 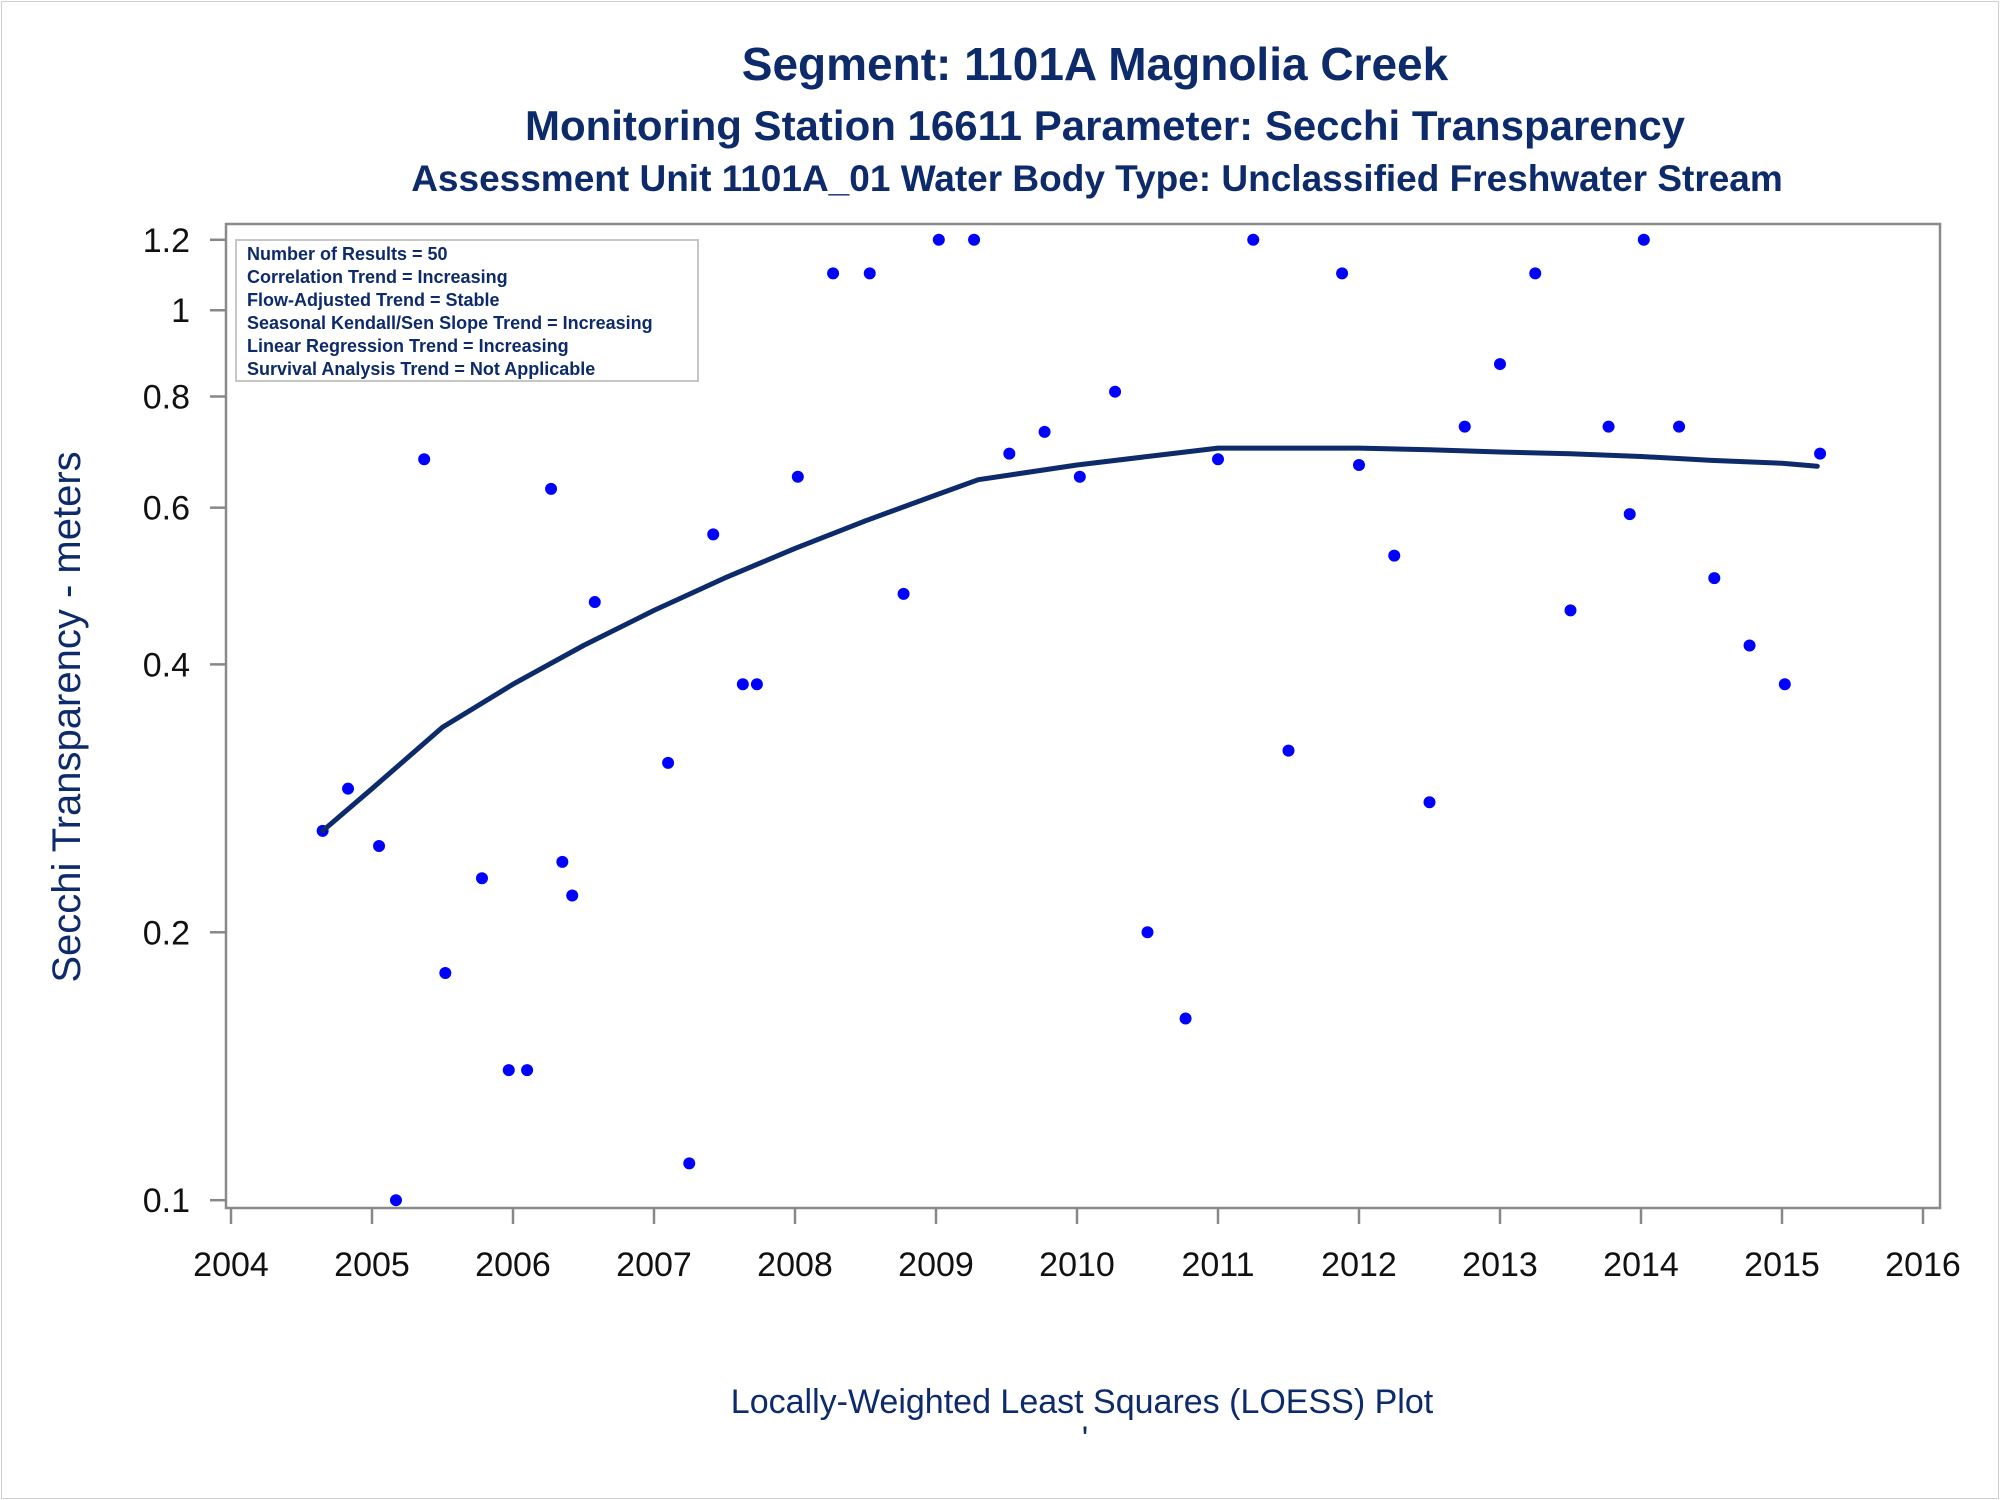 What do you see at coordinates (67, 716) in the screenshot?
I see `y-axis-title: Secchi Transparency - meters` at bounding box center [67, 716].